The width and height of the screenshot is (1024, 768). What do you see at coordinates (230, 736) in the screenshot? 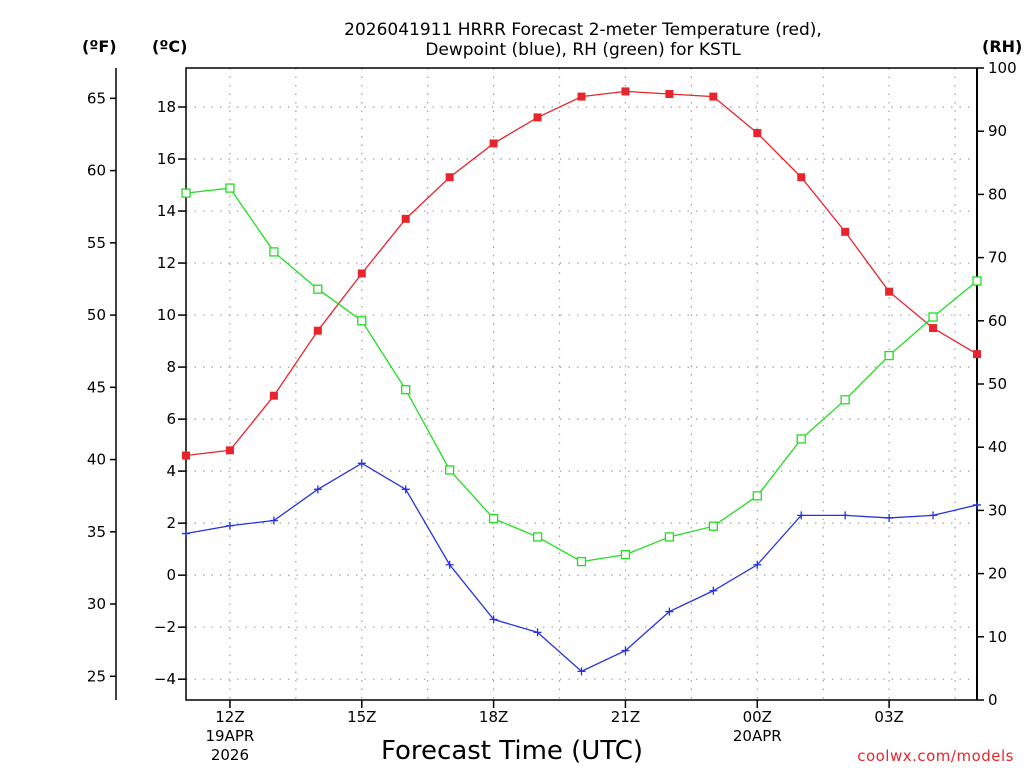
I see `x-tick-label: 19APR` at bounding box center [230, 736].